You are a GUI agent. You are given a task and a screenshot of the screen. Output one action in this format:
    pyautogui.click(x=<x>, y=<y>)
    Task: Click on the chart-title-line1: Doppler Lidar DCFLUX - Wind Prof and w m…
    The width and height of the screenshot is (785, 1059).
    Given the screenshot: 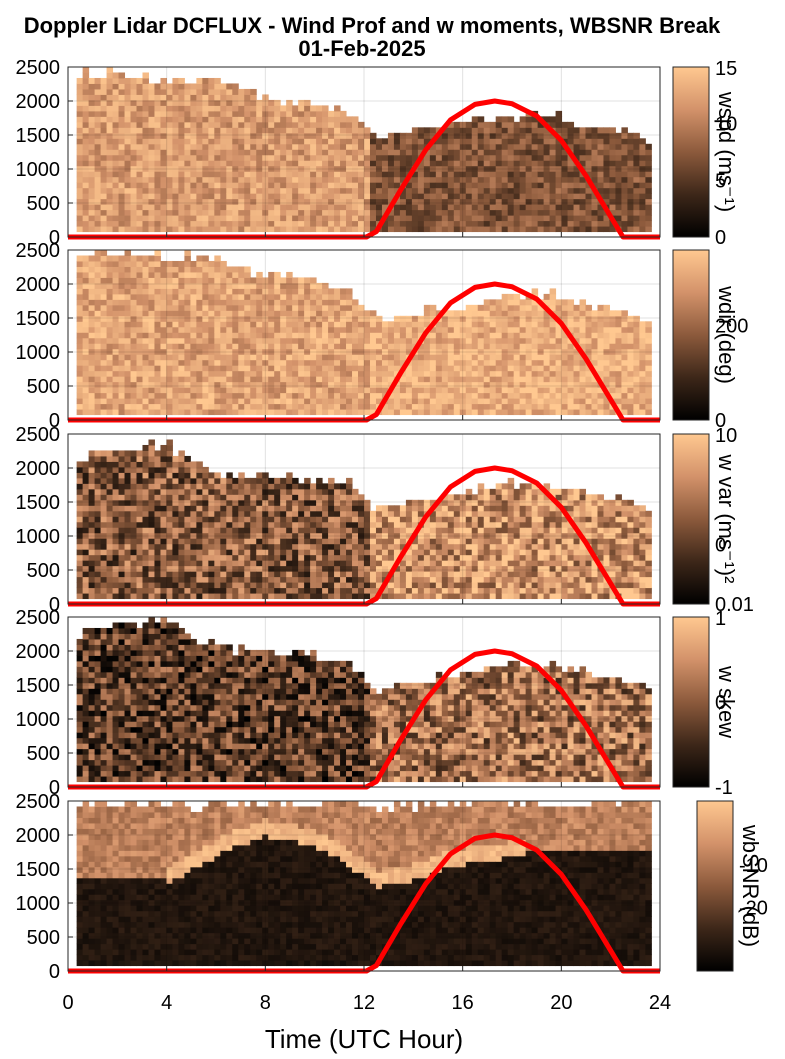 What is the action you would take?
    pyautogui.click(x=372, y=25)
    